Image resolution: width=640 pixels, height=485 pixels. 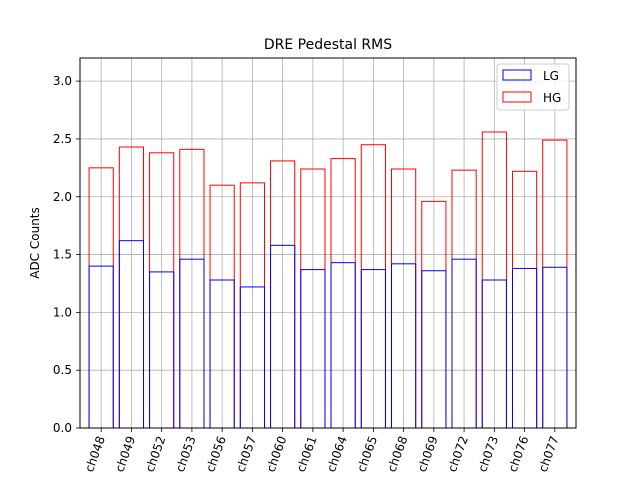 What do you see at coordinates (62, 370) in the screenshot?
I see `y-tick-label: 0.5` at bounding box center [62, 370].